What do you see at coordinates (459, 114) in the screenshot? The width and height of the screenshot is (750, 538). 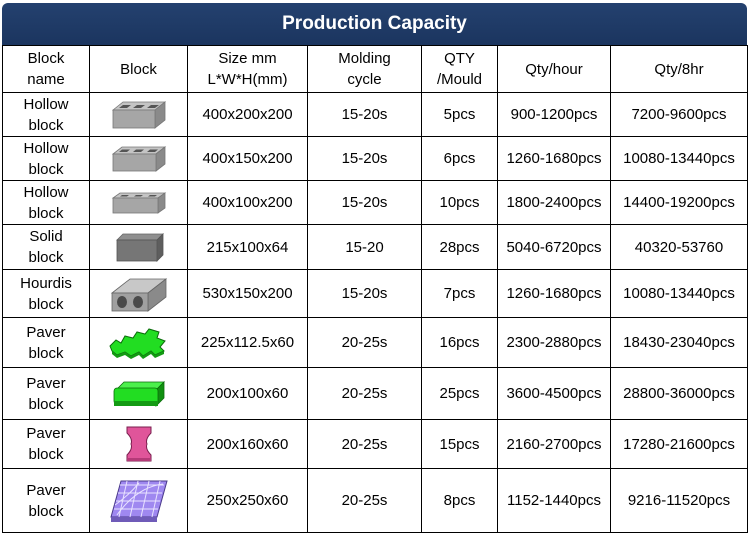 I see `qty-cell: 5pcs` at bounding box center [459, 114].